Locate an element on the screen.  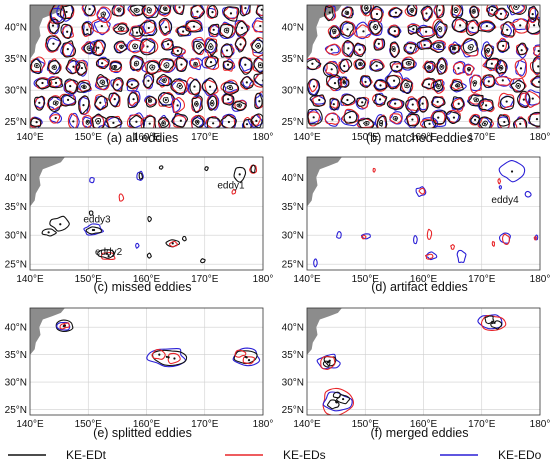
x-tick-label: 140°E is located at coordinates (30, 137).